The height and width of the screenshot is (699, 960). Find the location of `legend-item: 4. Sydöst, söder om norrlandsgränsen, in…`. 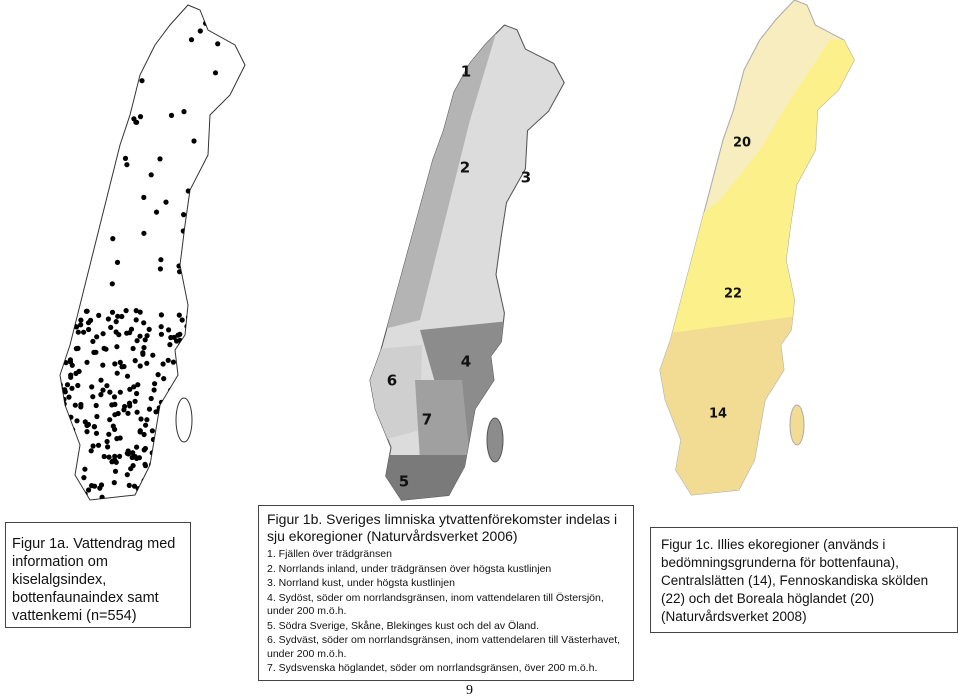

legend-item: 4. Sydöst, söder om norrlandsgränsen, in… is located at coordinates (435, 604).